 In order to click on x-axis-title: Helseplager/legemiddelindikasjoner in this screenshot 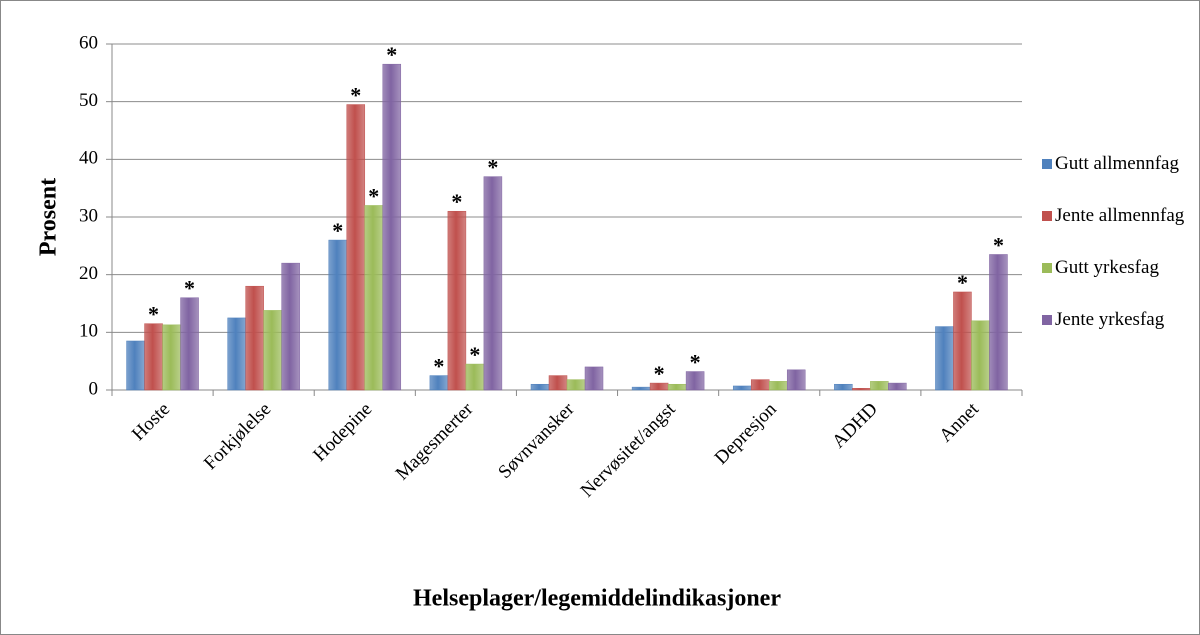, I will do `click(597, 599)`.